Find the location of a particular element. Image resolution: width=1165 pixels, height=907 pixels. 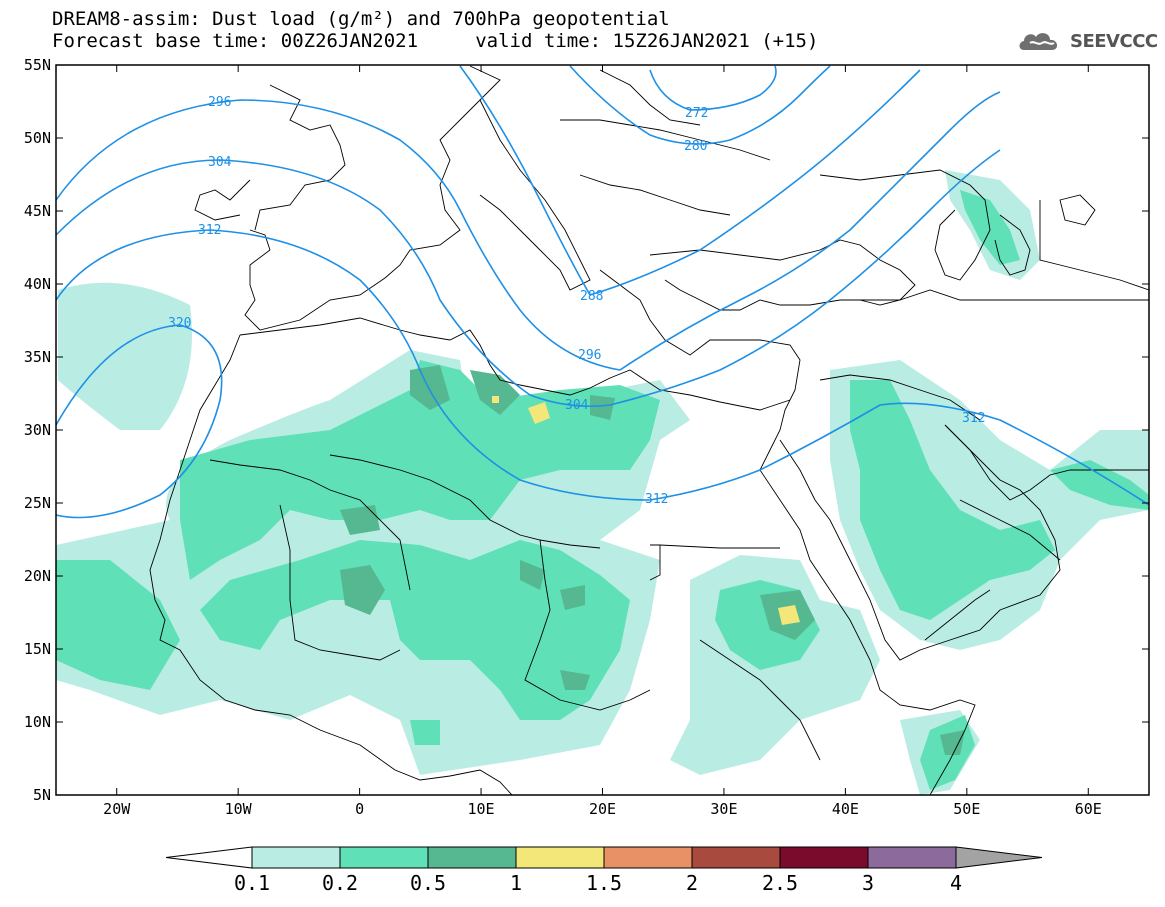

lat-tick-label: 50N is located at coordinates (37, 138).